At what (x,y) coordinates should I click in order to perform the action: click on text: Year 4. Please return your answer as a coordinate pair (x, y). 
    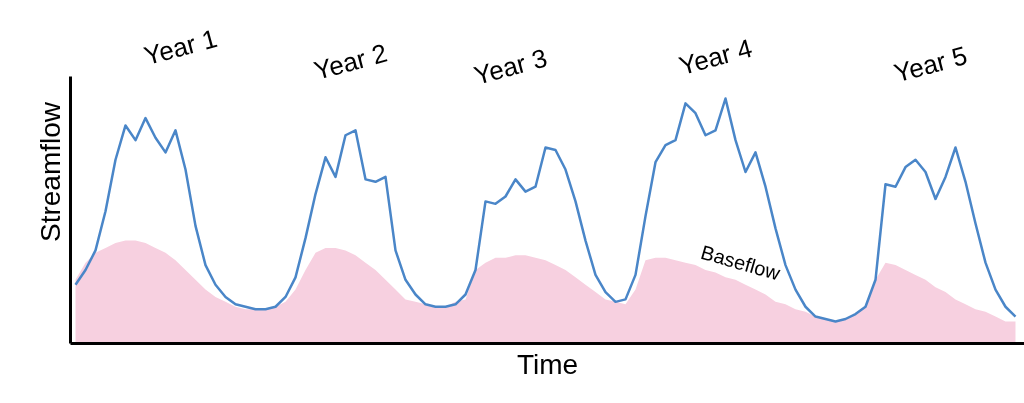
    Looking at the image, I should click on (715, 56).